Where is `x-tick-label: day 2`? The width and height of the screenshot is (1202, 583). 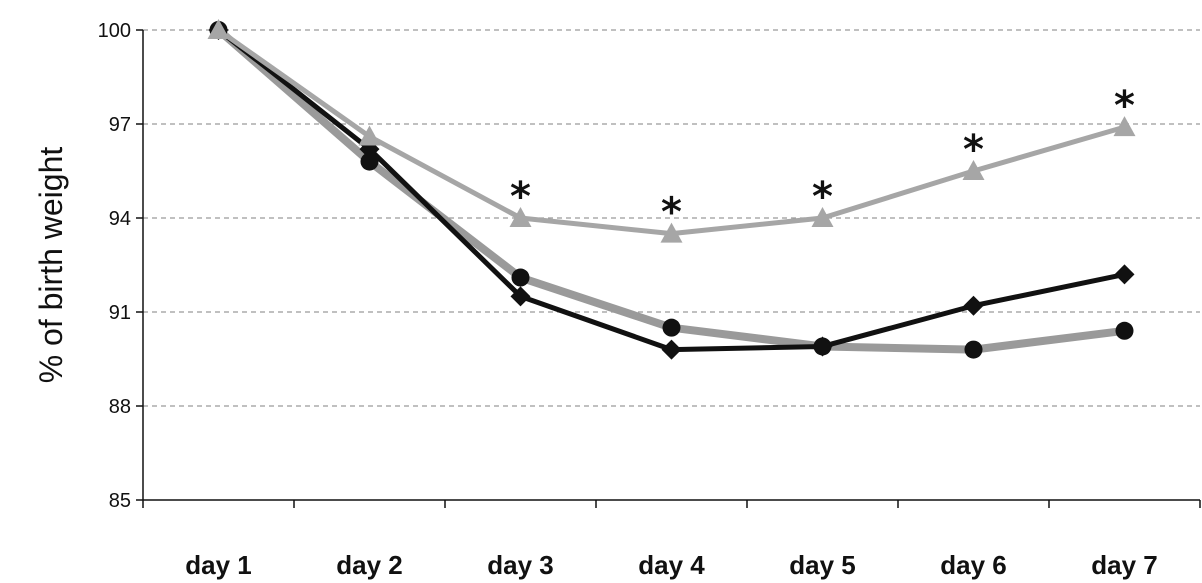
x-tick-label: day 2 is located at coordinates (369, 565).